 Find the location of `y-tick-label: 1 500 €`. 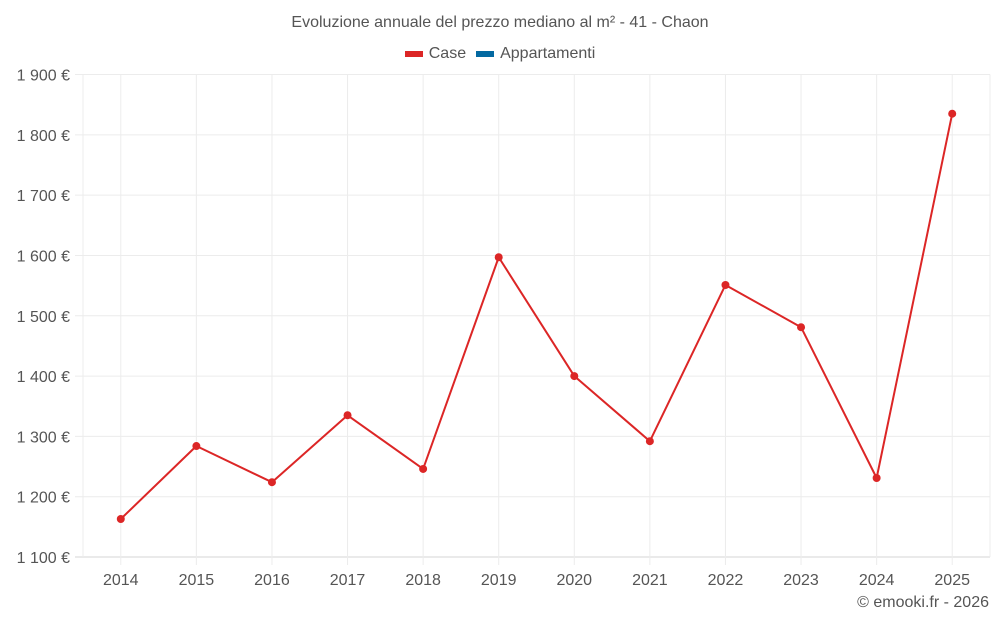

y-tick-label: 1 500 € is located at coordinates (43, 317).